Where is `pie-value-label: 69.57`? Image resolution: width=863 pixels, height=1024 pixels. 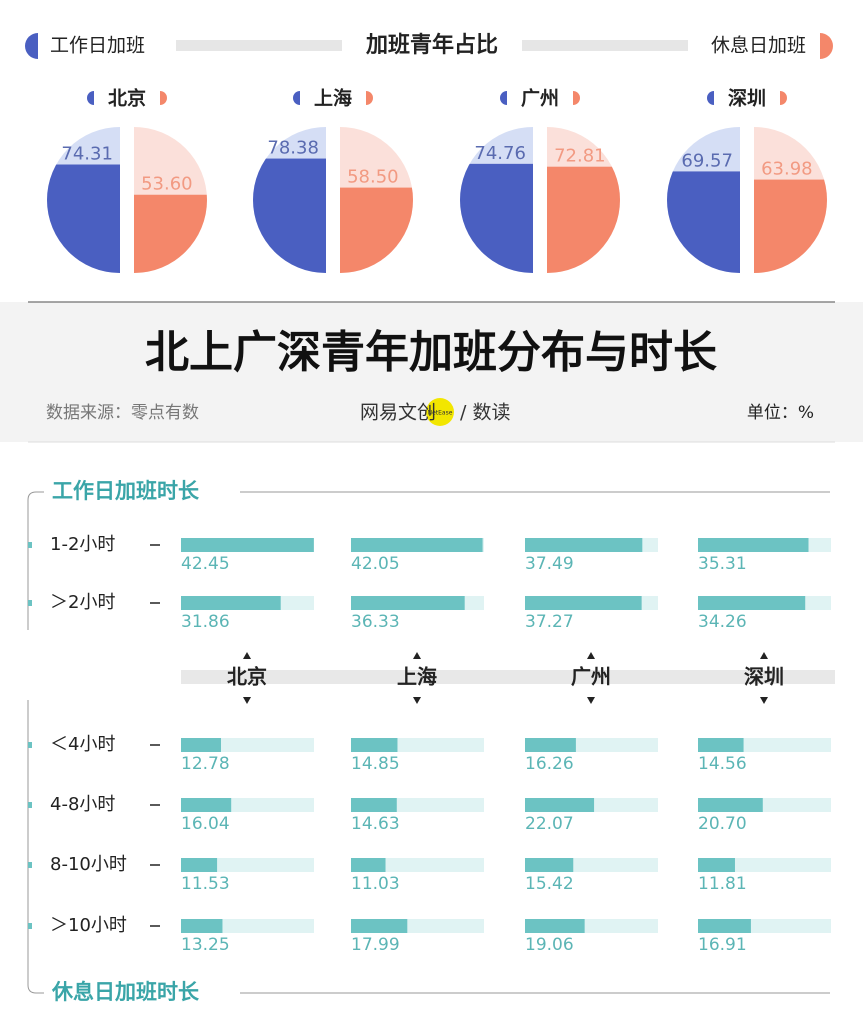
pie-value-label: 69.57 is located at coordinates (707, 160).